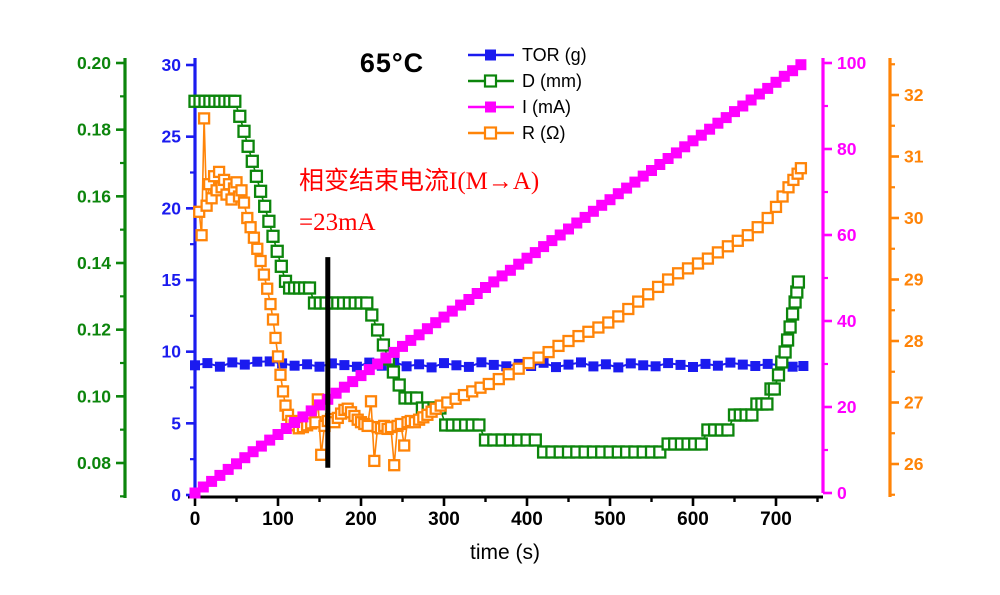 This screenshot has width=1000, height=595. Describe the element at coordinates (552, 80) in the screenshot. I see `legend-label-d: D (mm)` at that location.